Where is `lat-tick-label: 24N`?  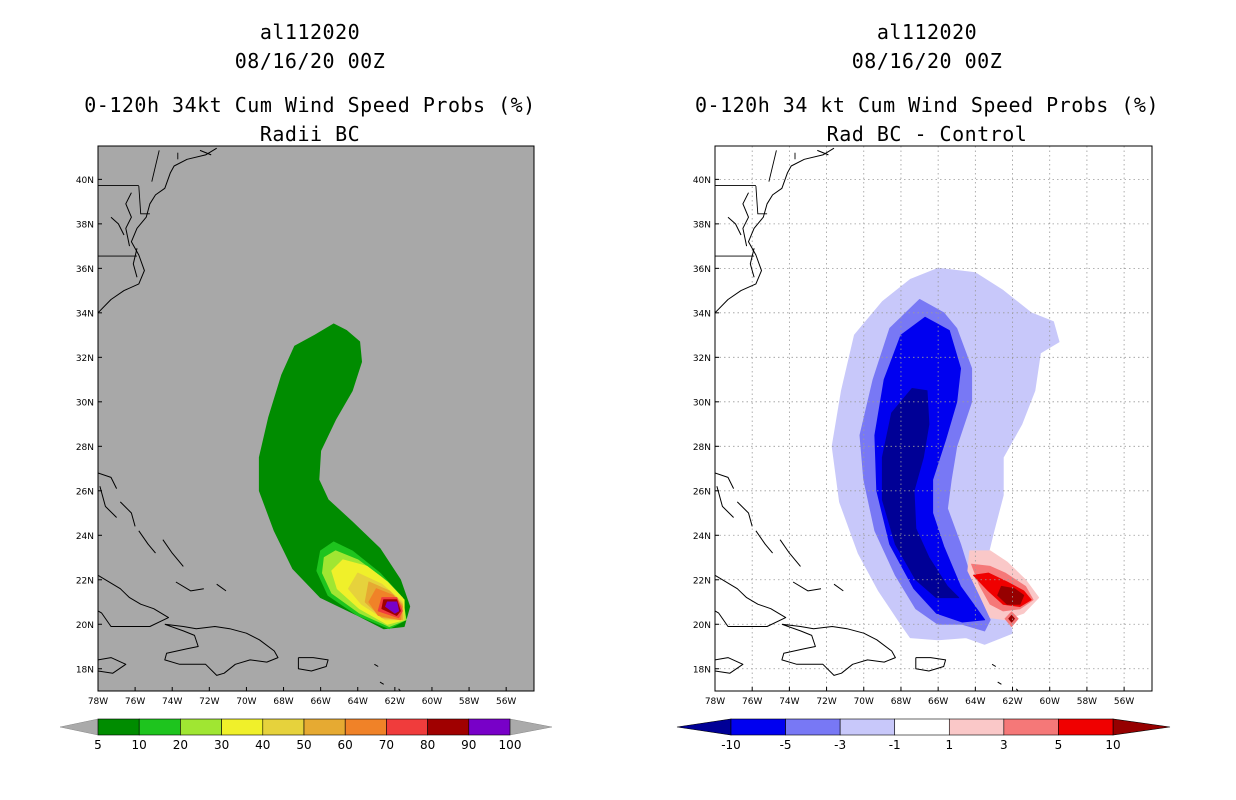
lat-tick-label: 24N is located at coordinates (85, 537).